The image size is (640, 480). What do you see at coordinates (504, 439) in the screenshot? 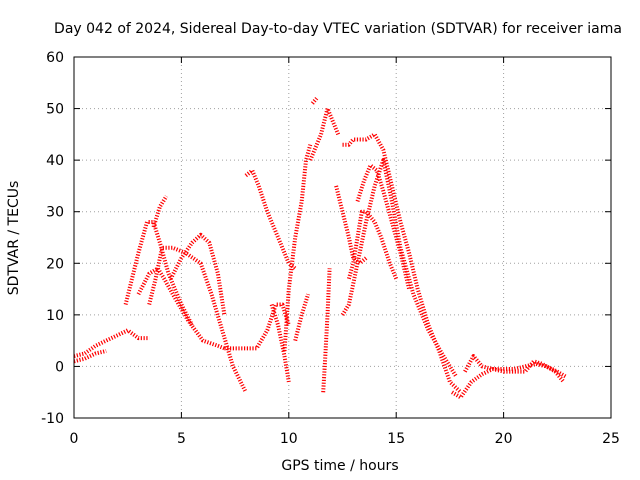
I see `x-tick-label: 20` at bounding box center [504, 439].